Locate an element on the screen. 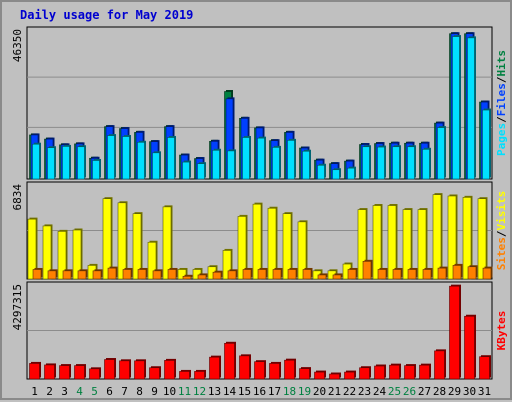 This screenshot has height=402, width=512. x-tick-label: 15 is located at coordinates (244, 391).